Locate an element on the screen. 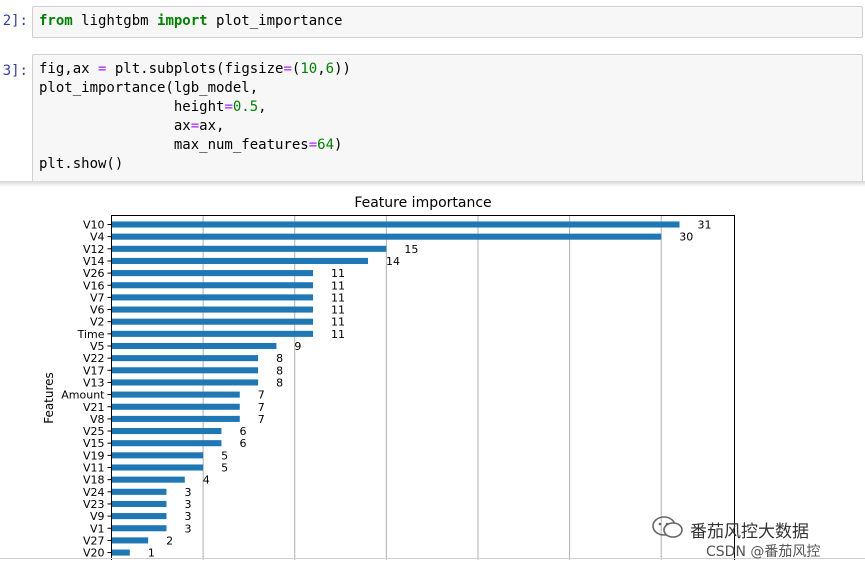 This screenshot has height=564, width=865. code-line: from lightgbm import plot_importance is located at coordinates (447, 21).